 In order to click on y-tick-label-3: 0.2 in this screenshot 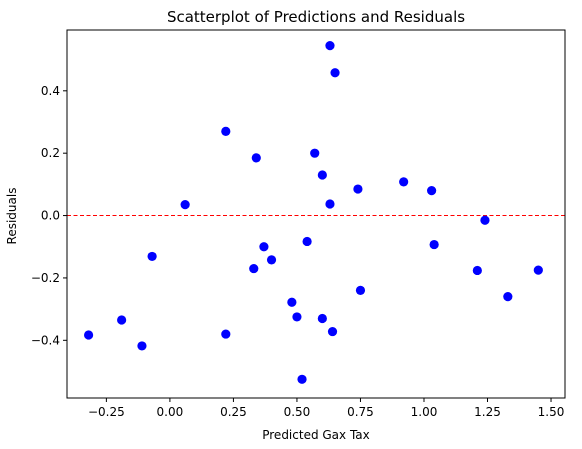, I will do `click(50, 153)`.